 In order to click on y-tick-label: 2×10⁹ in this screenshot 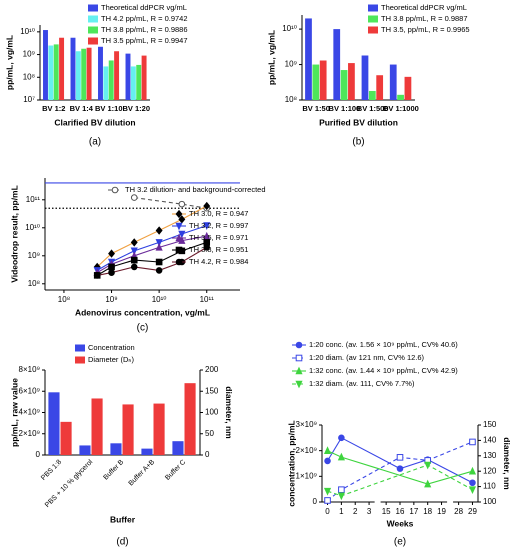, I will do `click(306, 450)`.